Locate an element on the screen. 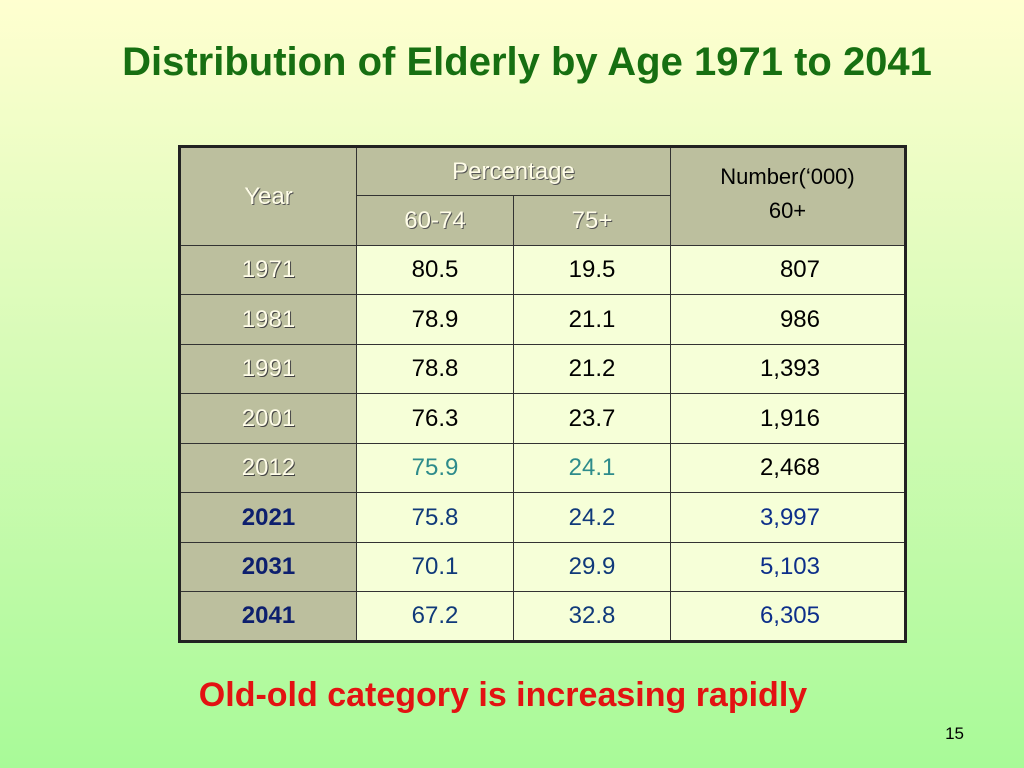  number-cell: 6,305 is located at coordinates (788, 616).